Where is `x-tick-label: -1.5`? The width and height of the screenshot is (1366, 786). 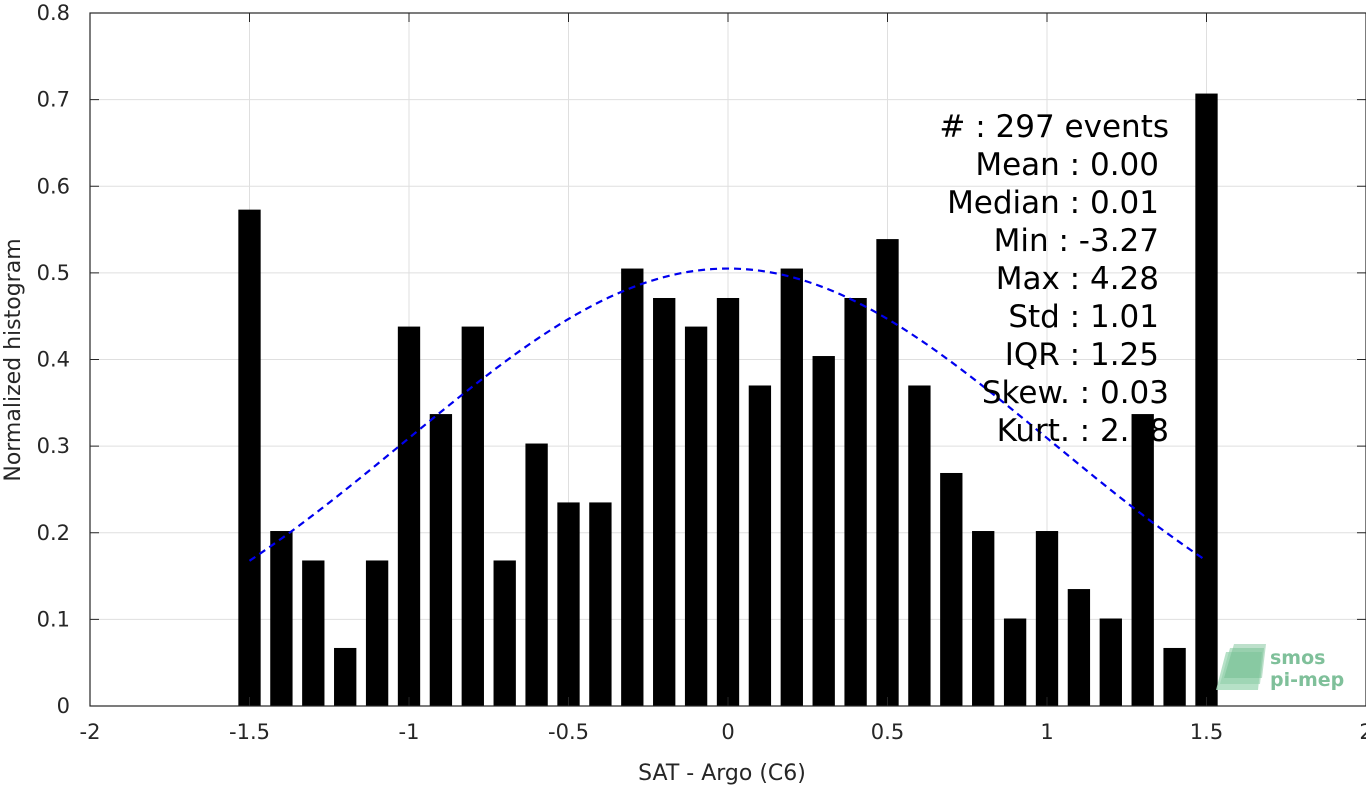 x-tick-label: -1.5 is located at coordinates (249, 732).